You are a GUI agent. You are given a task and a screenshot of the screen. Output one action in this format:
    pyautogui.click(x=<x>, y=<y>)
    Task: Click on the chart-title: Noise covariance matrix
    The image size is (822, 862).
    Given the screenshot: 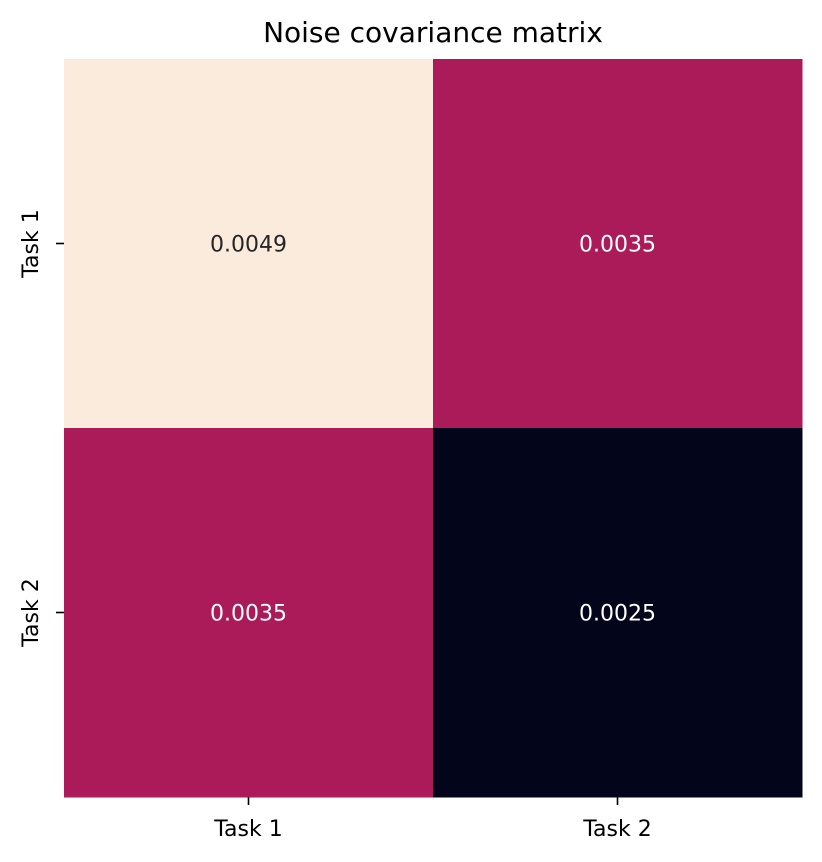 What is the action you would take?
    pyautogui.click(x=433, y=32)
    